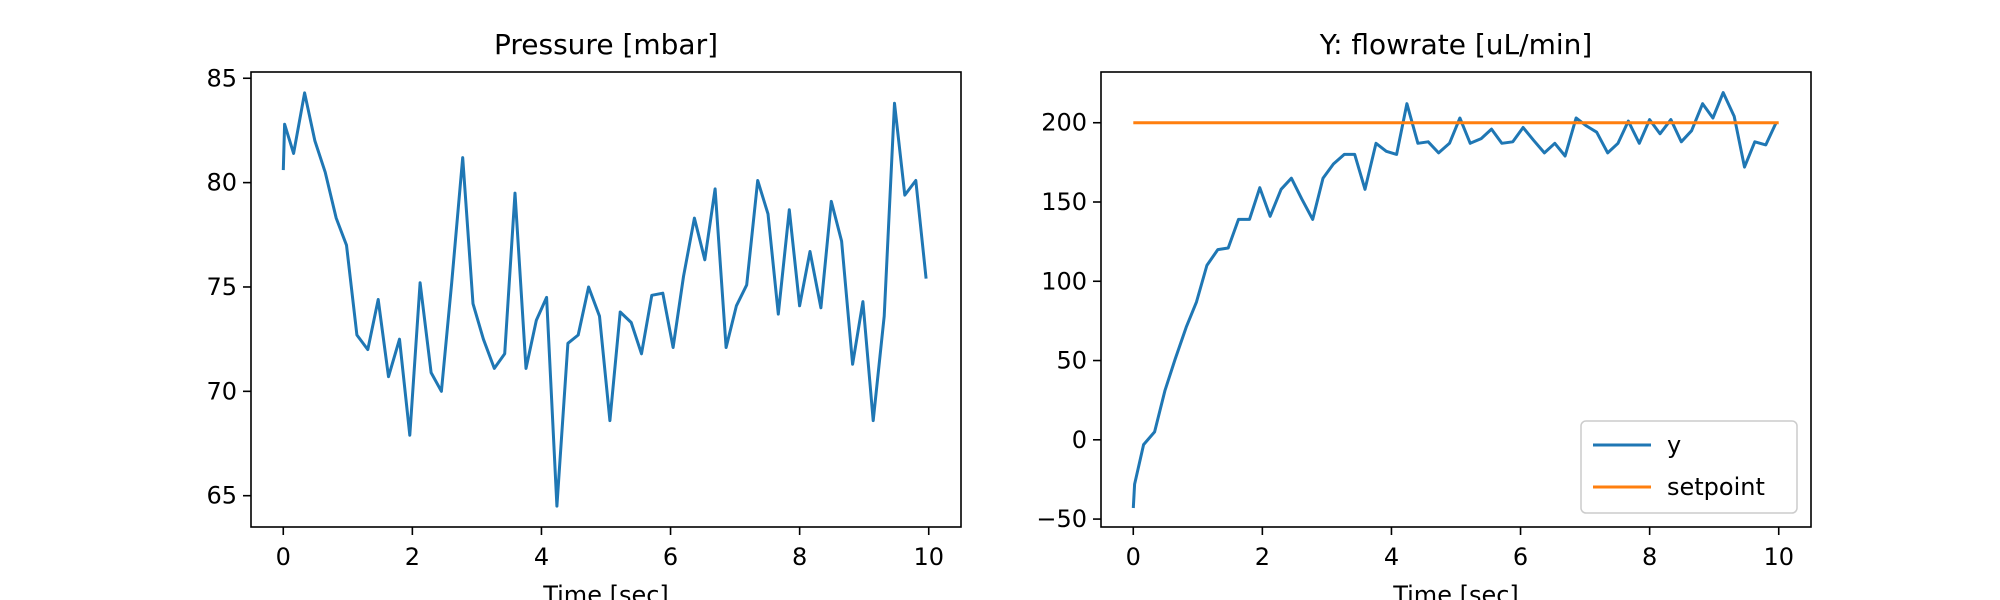 This screenshot has width=2000, height=600. Describe the element at coordinates (1456, 44) in the screenshot. I see `chart-title: Y: flowrate [uL/min]` at that location.